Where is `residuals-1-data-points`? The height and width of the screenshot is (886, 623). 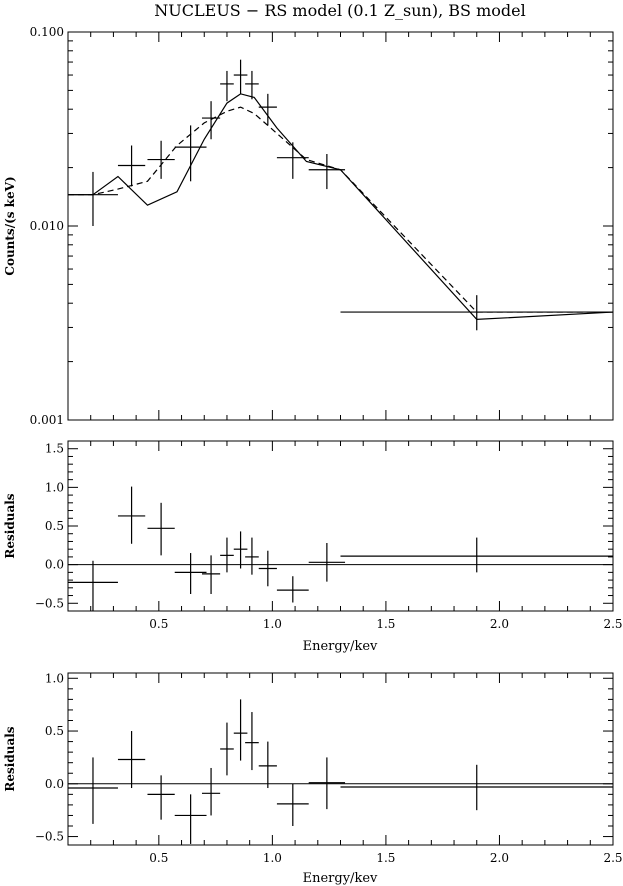
residuals-1-data-points is located at coordinates (340, 548).